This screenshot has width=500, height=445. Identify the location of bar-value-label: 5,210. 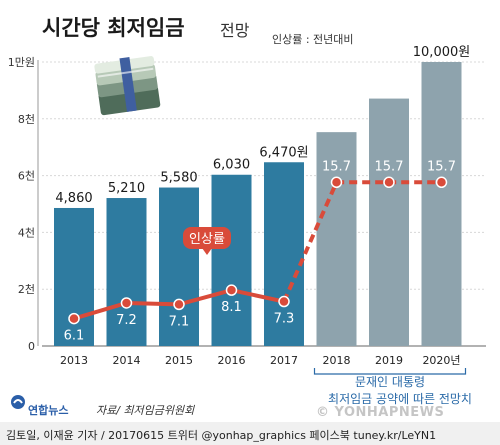
(126, 188).